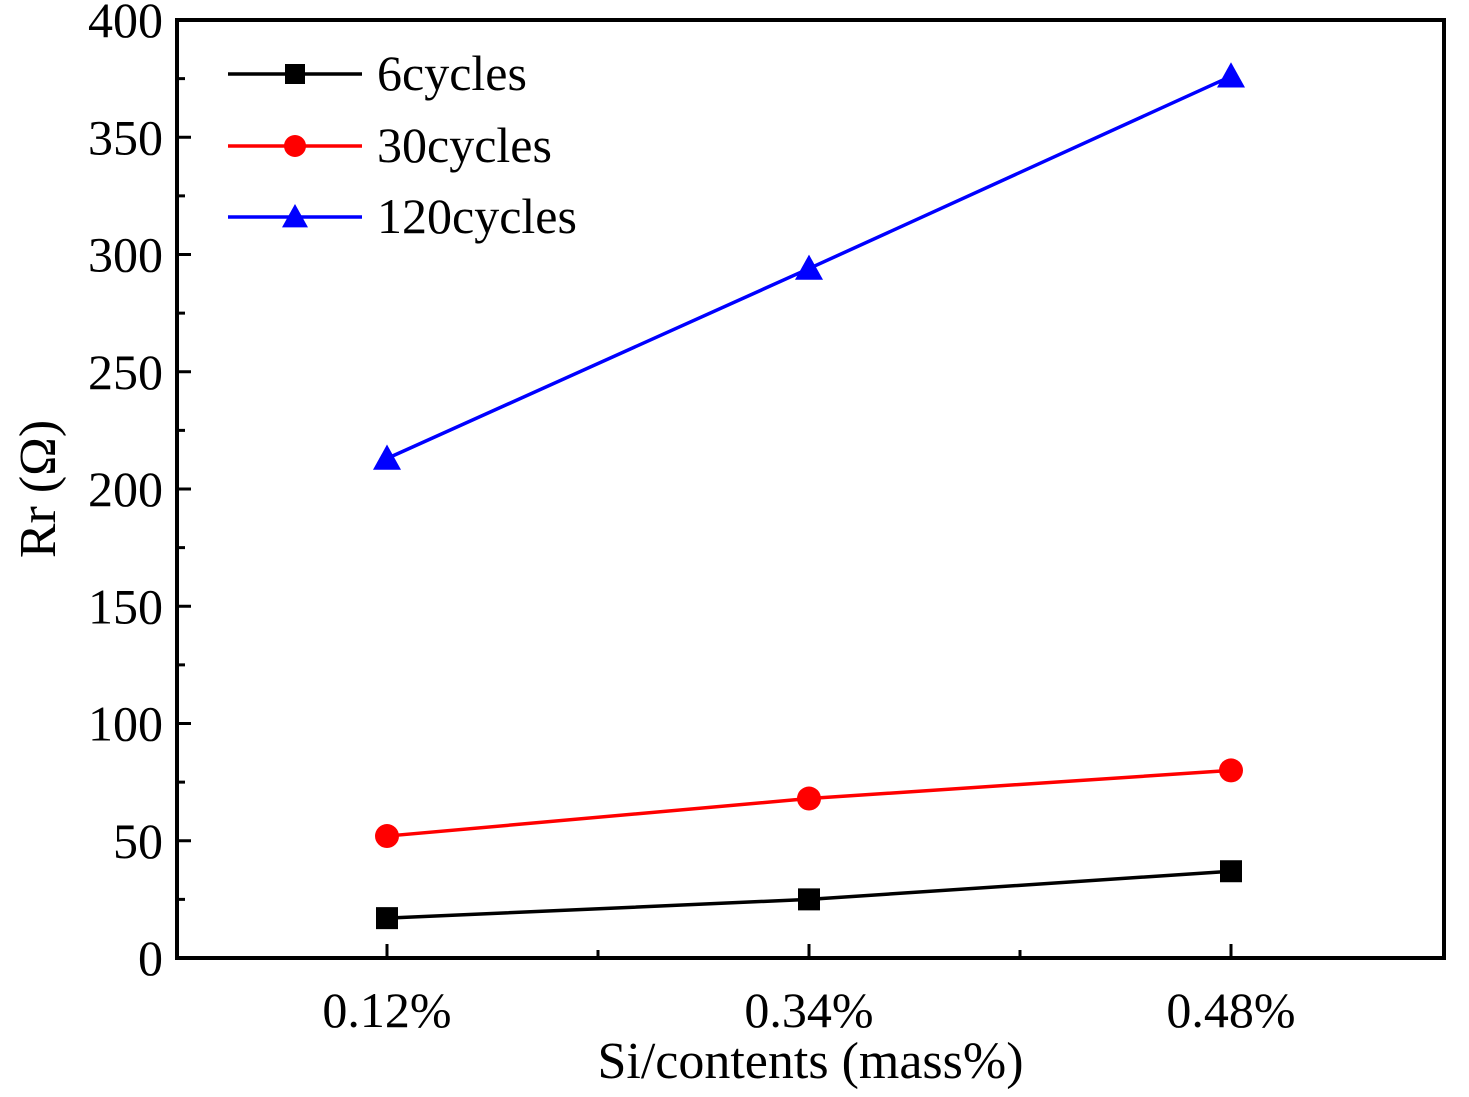  I want to click on y-tick-label: 50, so click(138, 841).